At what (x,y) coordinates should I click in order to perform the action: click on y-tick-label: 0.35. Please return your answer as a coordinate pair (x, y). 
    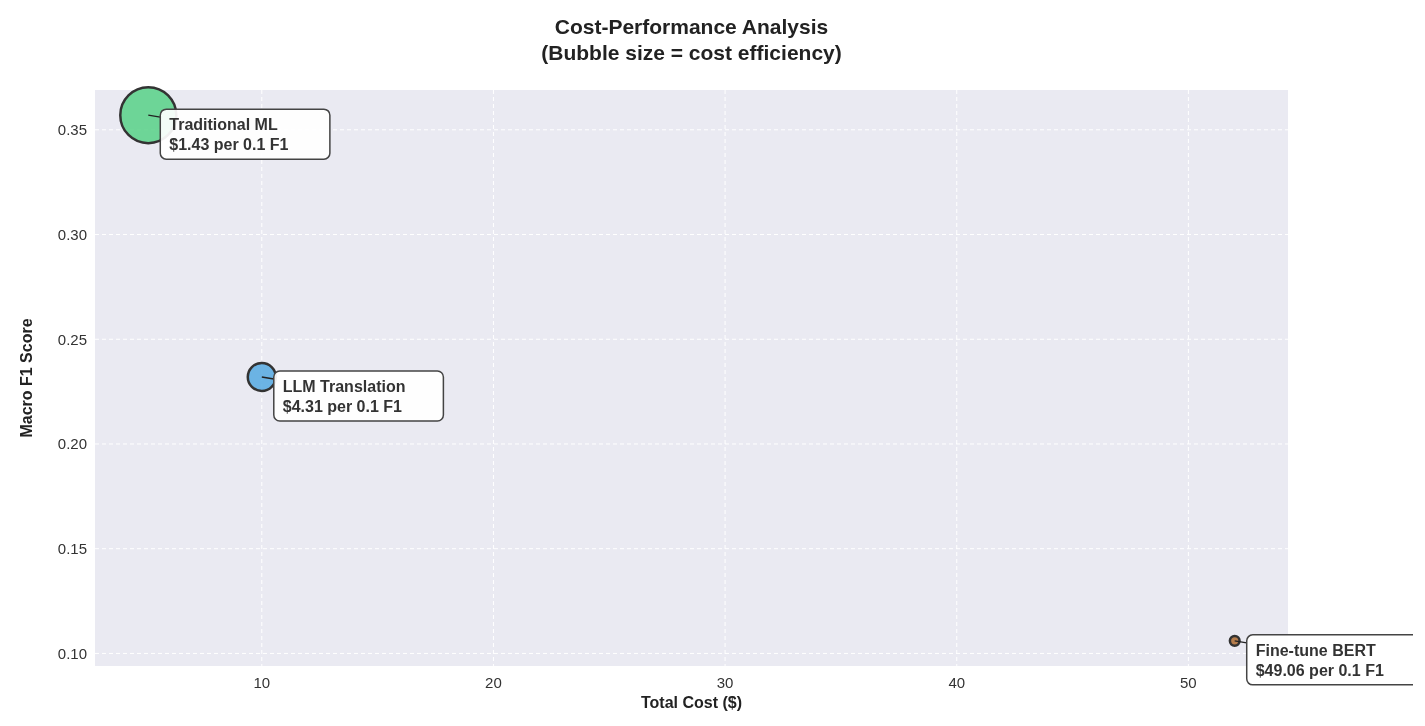
    Looking at the image, I should click on (72, 130).